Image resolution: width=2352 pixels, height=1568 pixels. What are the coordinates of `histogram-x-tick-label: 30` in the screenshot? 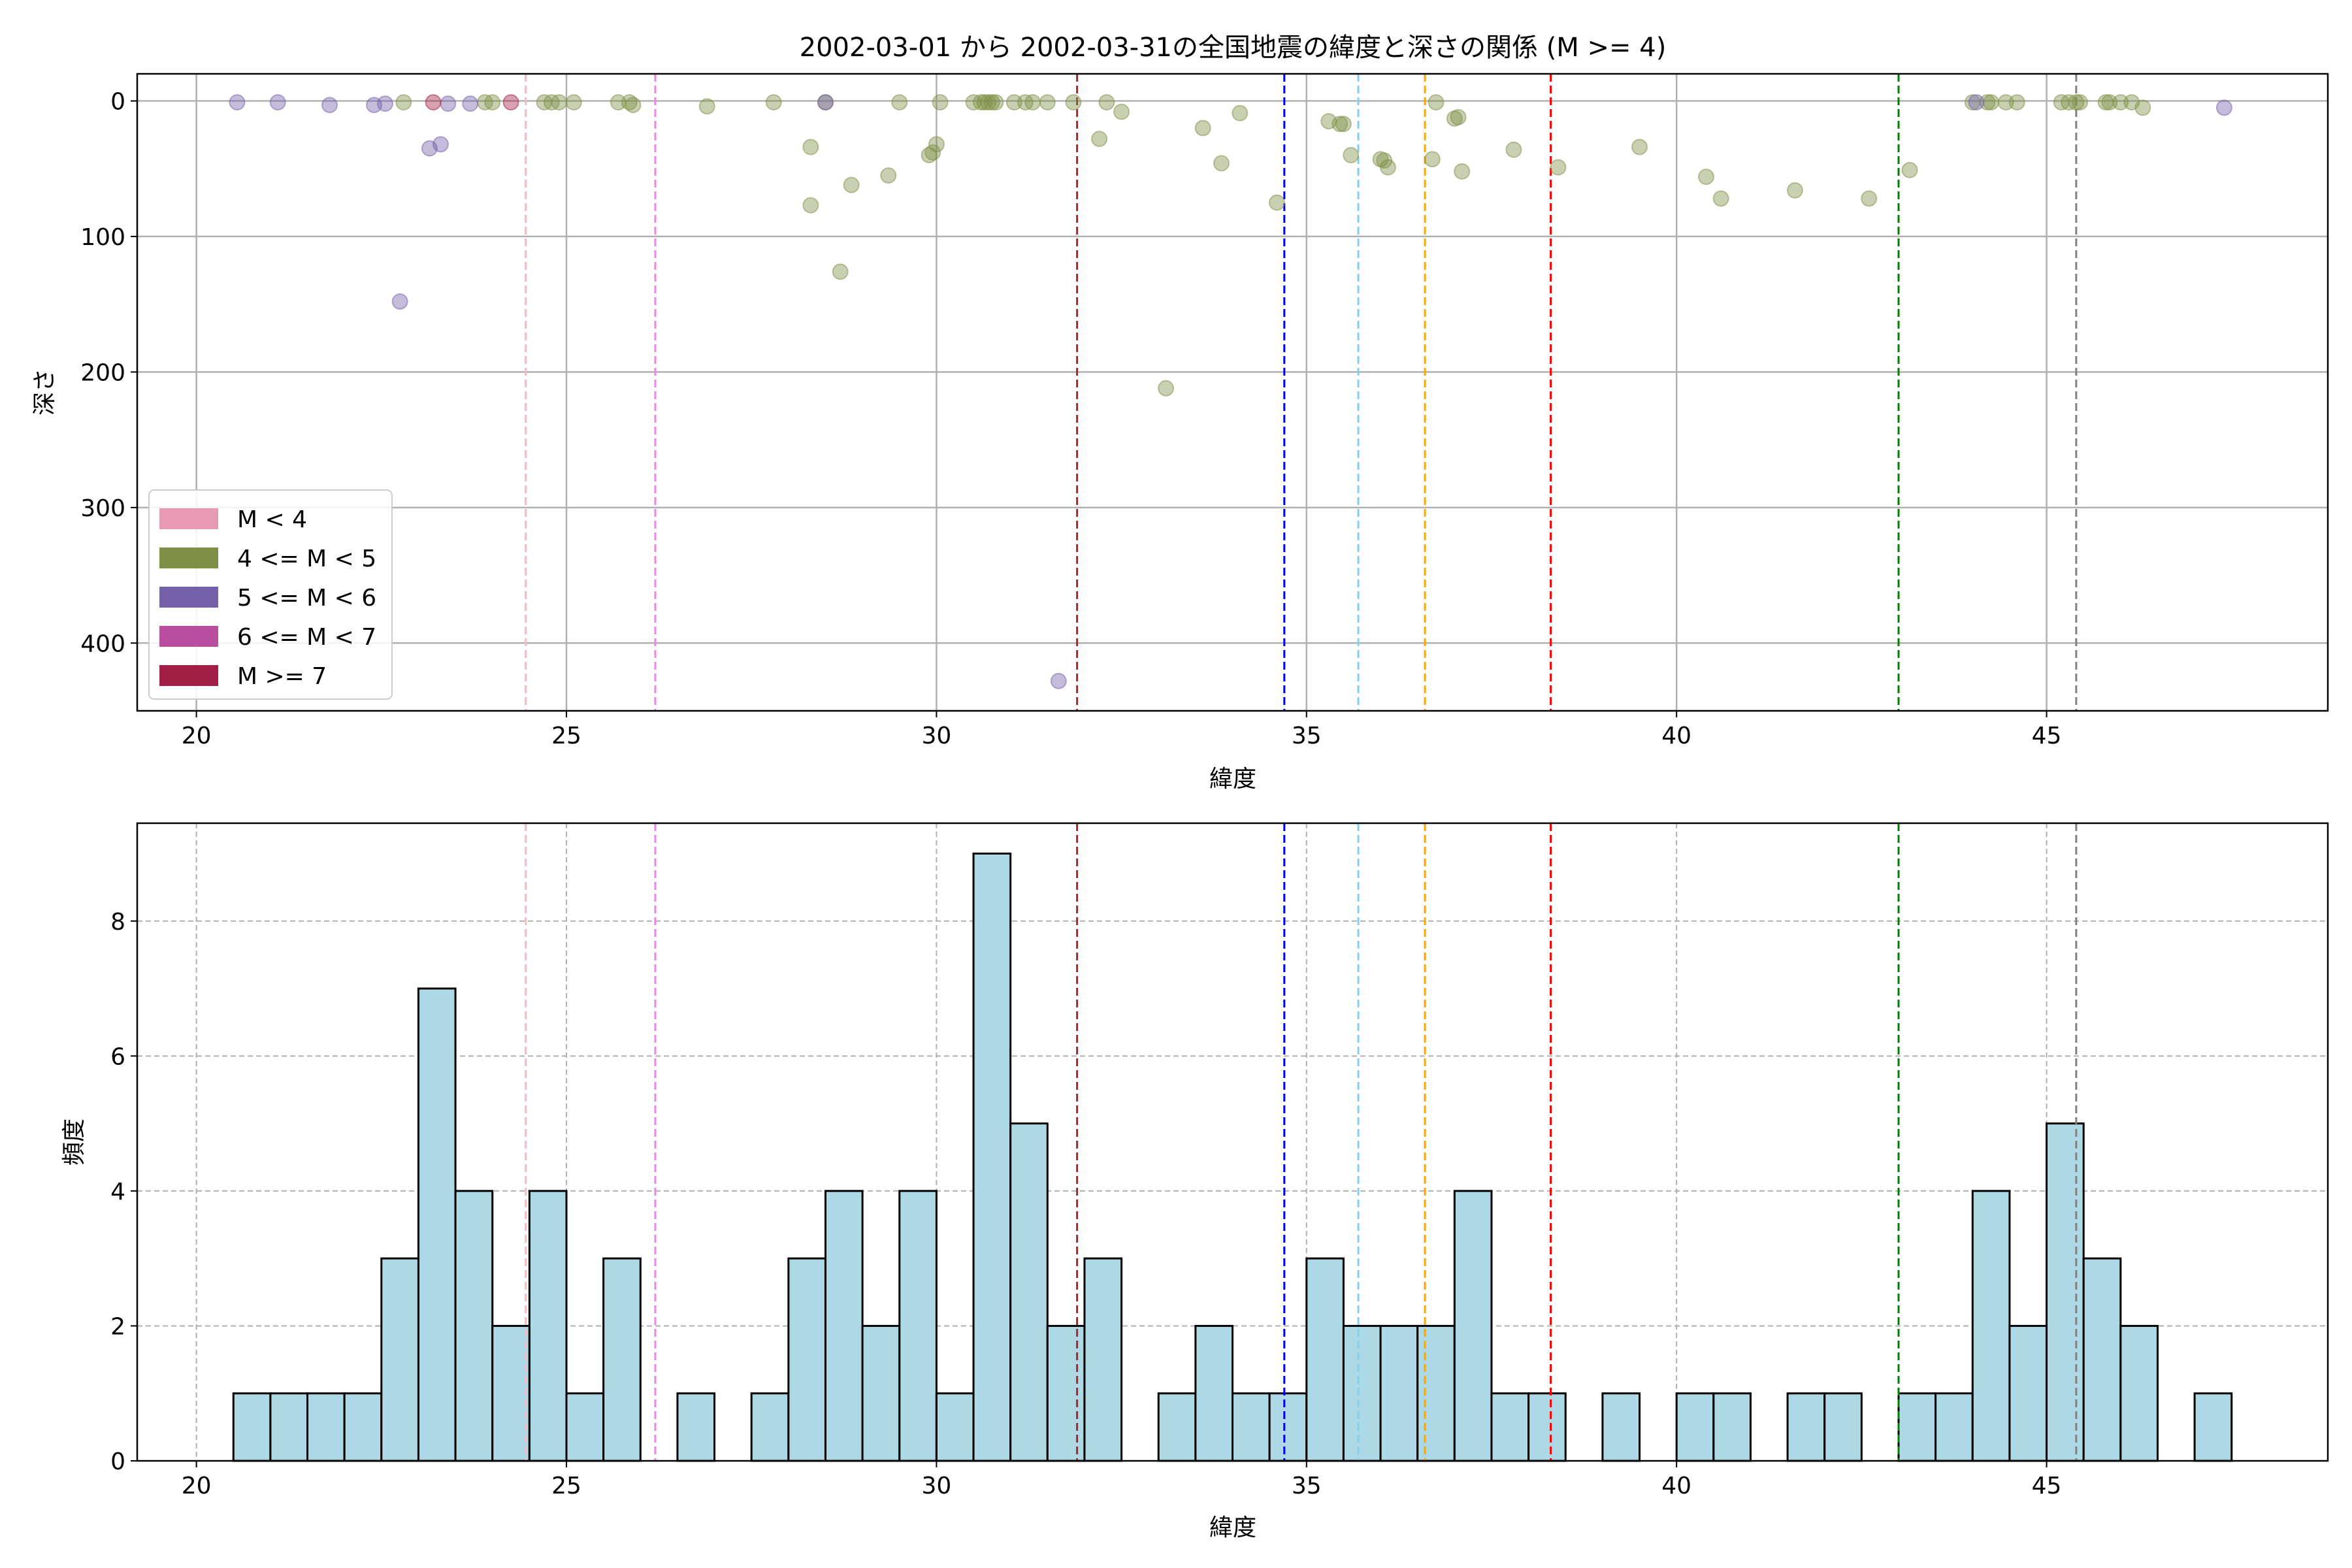 It's located at (936, 1486).